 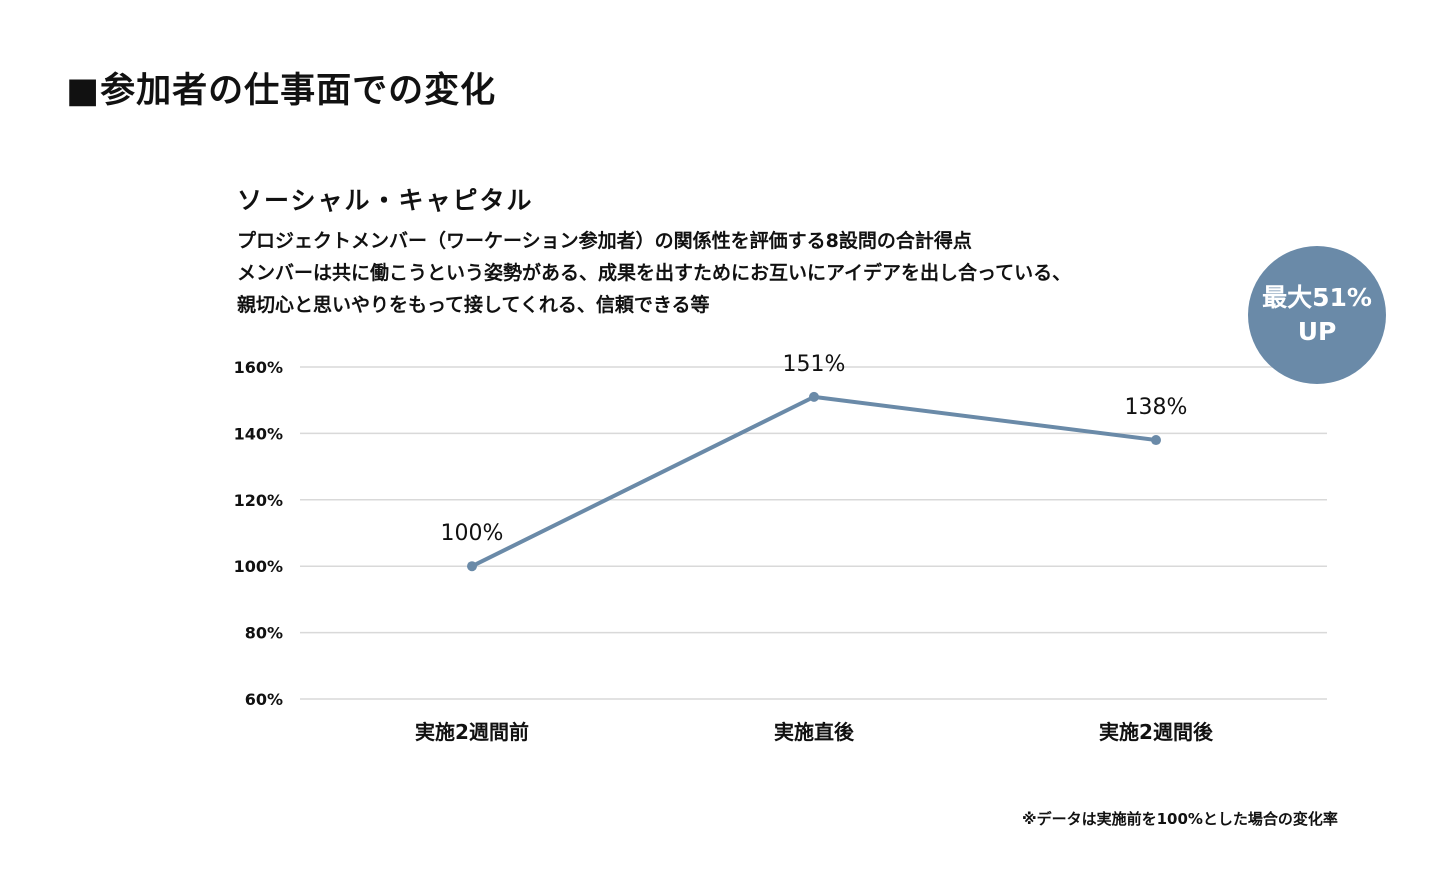 I want to click on data-label: 138%, so click(x=1156, y=407).